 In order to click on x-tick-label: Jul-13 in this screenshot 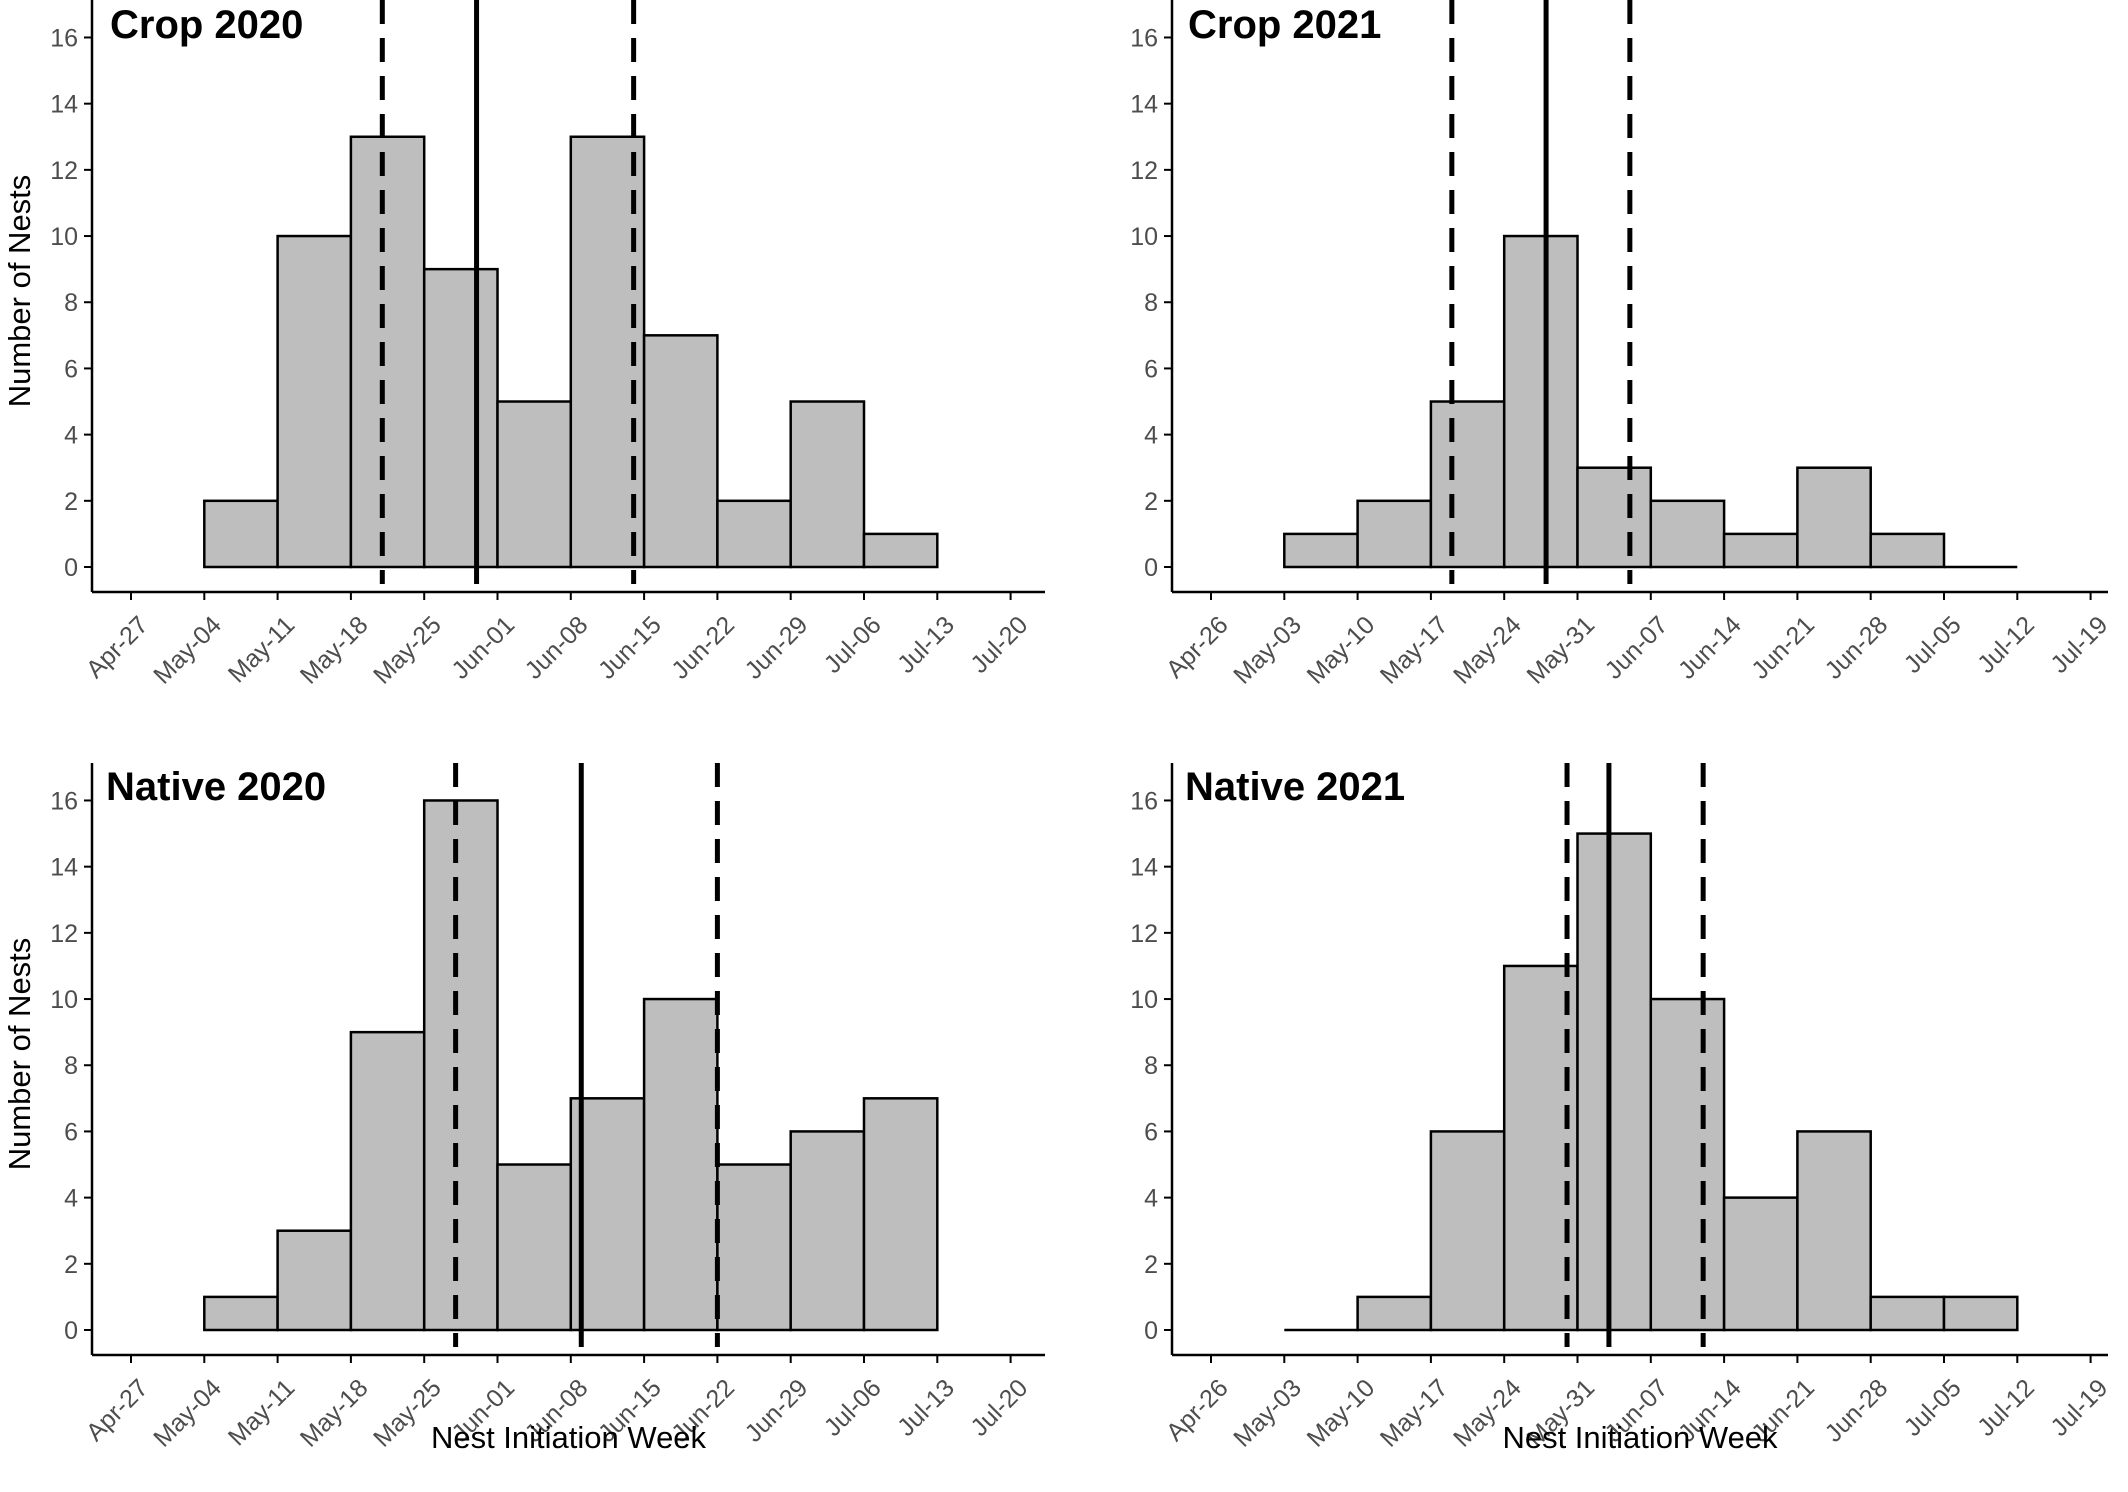, I will do `click(926, 1408)`.